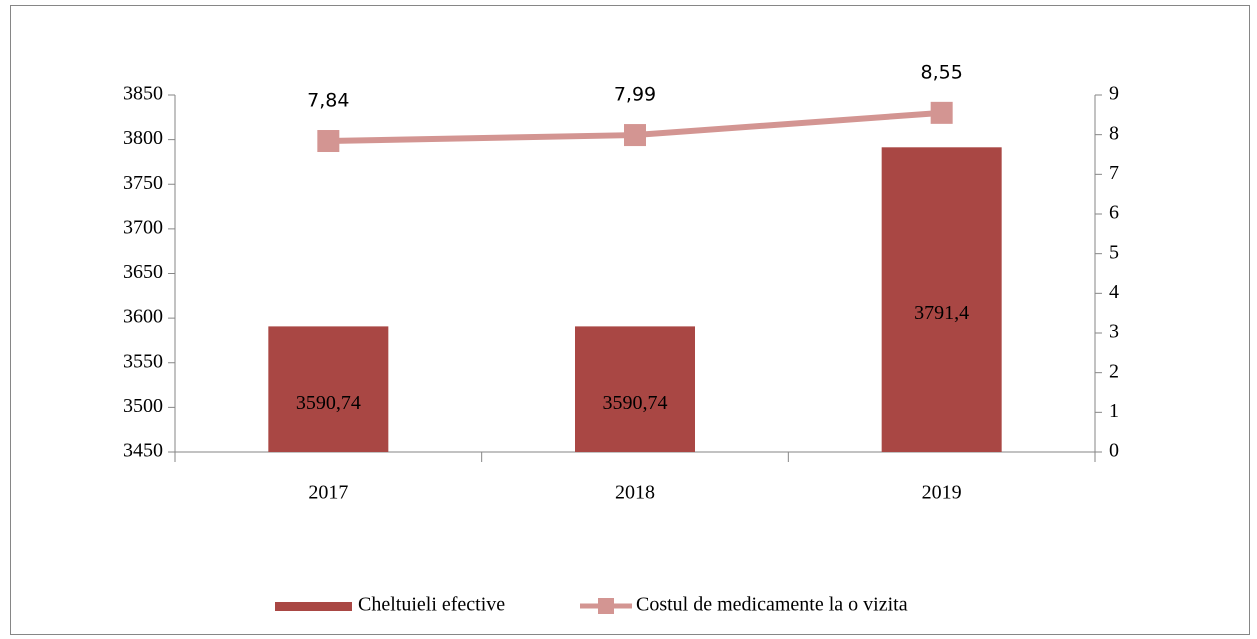  I want to click on x-tick-label: 2017, so click(328, 493).